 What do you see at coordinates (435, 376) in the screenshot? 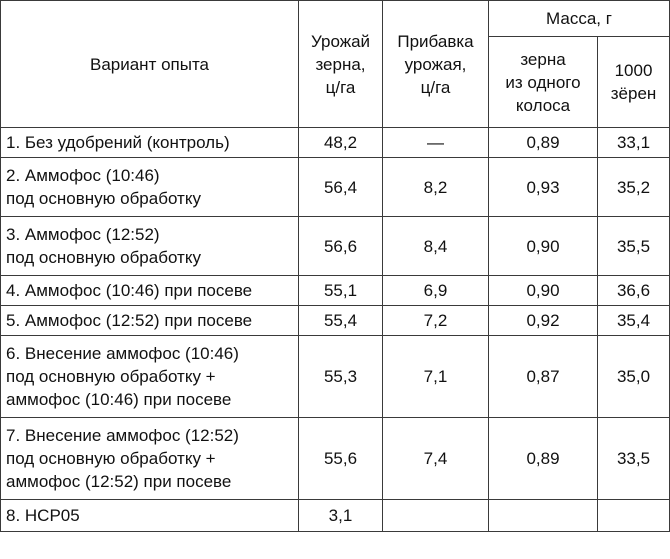
I see `cell-increase: 7,1` at bounding box center [435, 376].